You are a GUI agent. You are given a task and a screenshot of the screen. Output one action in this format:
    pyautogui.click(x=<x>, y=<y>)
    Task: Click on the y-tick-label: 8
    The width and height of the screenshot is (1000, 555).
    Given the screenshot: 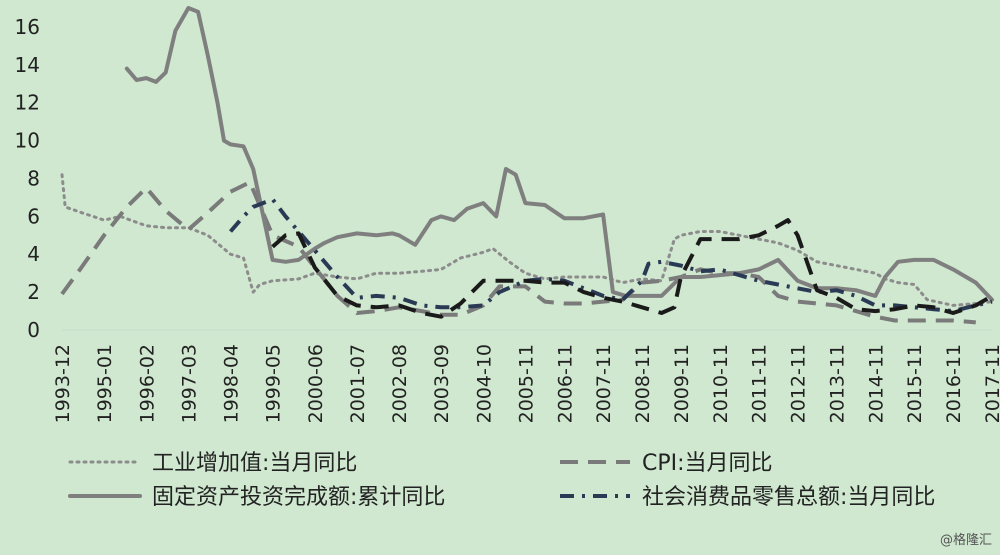 What is the action you would take?
    pyautogui.click(x=33, y=178)
    